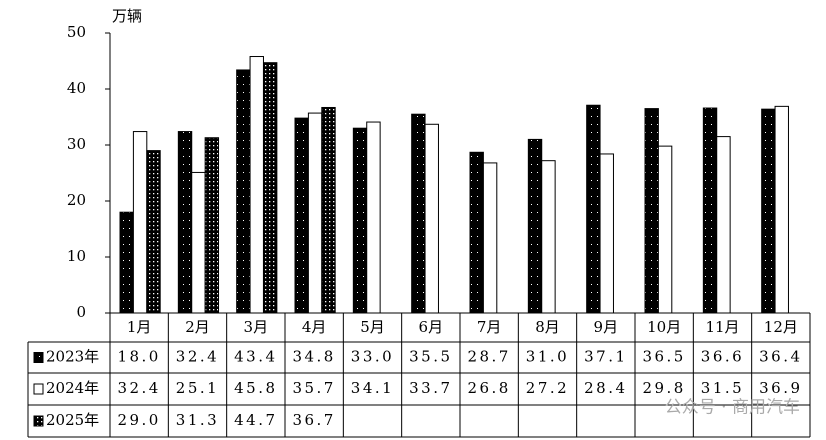 This screenshot has width=826, height=440. I want to click on value-label: 44.7, so click(255, 420).